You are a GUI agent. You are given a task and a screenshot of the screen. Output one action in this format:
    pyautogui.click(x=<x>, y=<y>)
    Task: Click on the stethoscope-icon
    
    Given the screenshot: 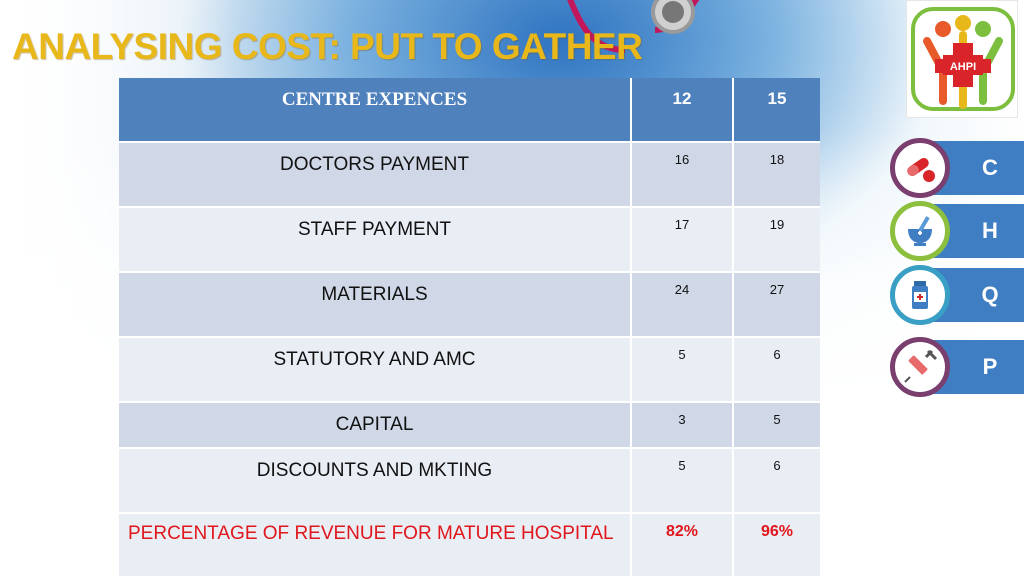 What is the action you would take?
    pyautogui.click(x=633, y=26)
    